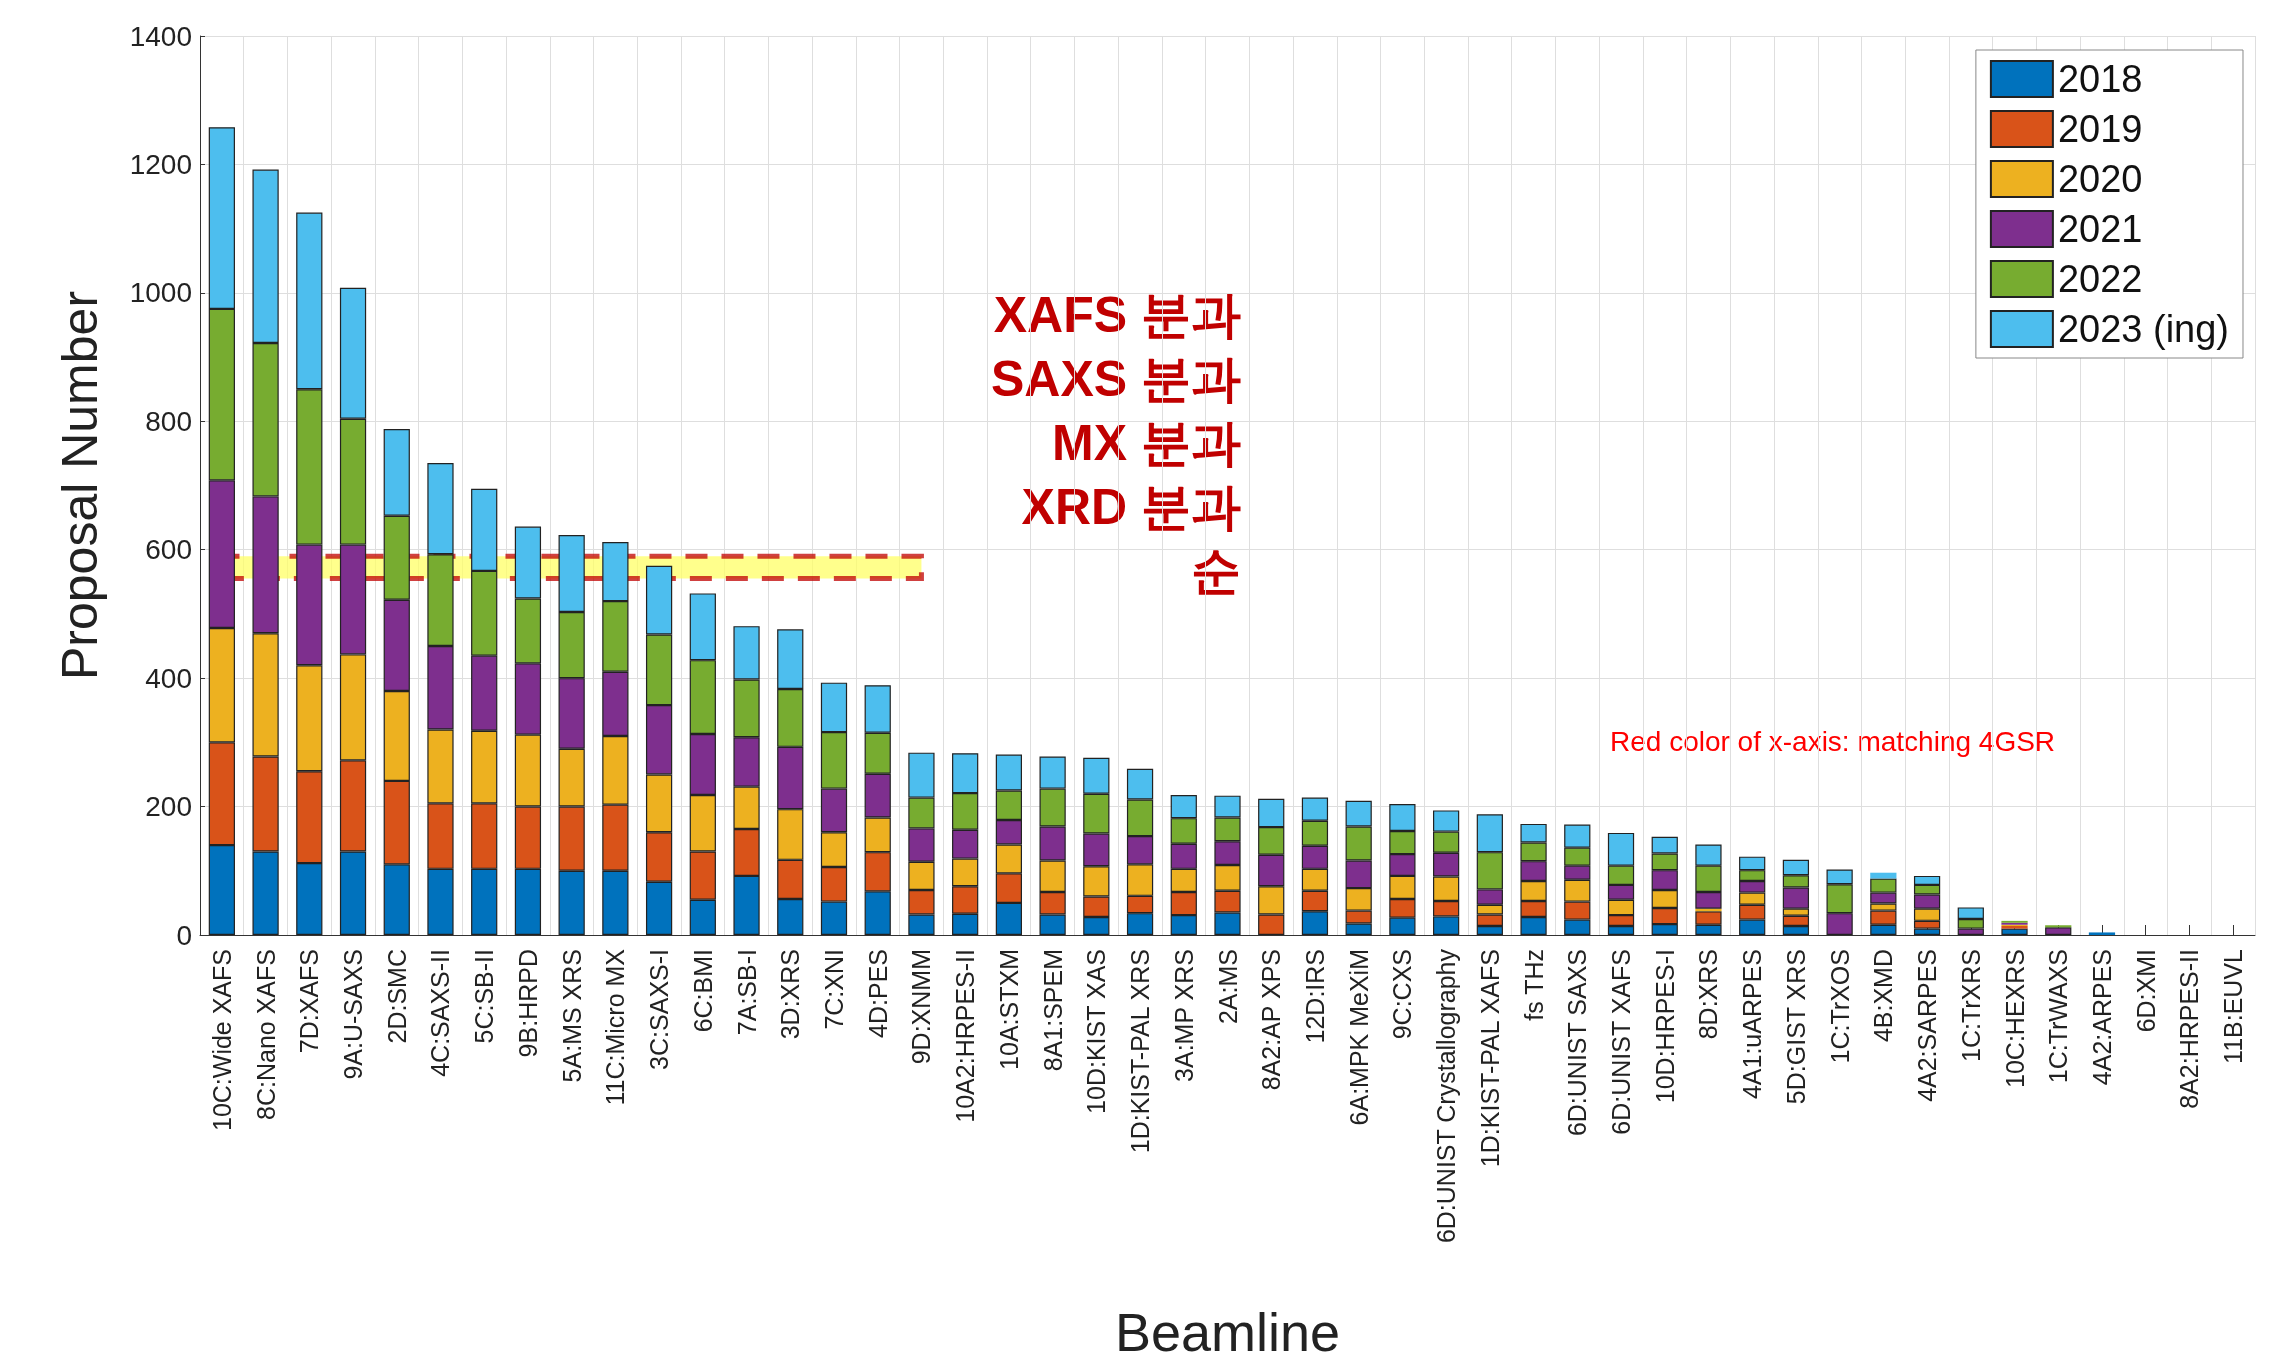  Describe the element at coordinates (2189, 1029) in the screenshot. I see `x-tick-label: 8A2:HRPES-II` at that location.